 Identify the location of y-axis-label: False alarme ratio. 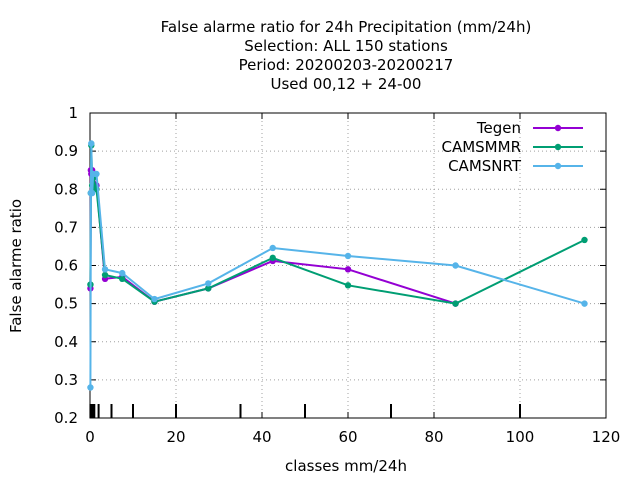
(16, 266).